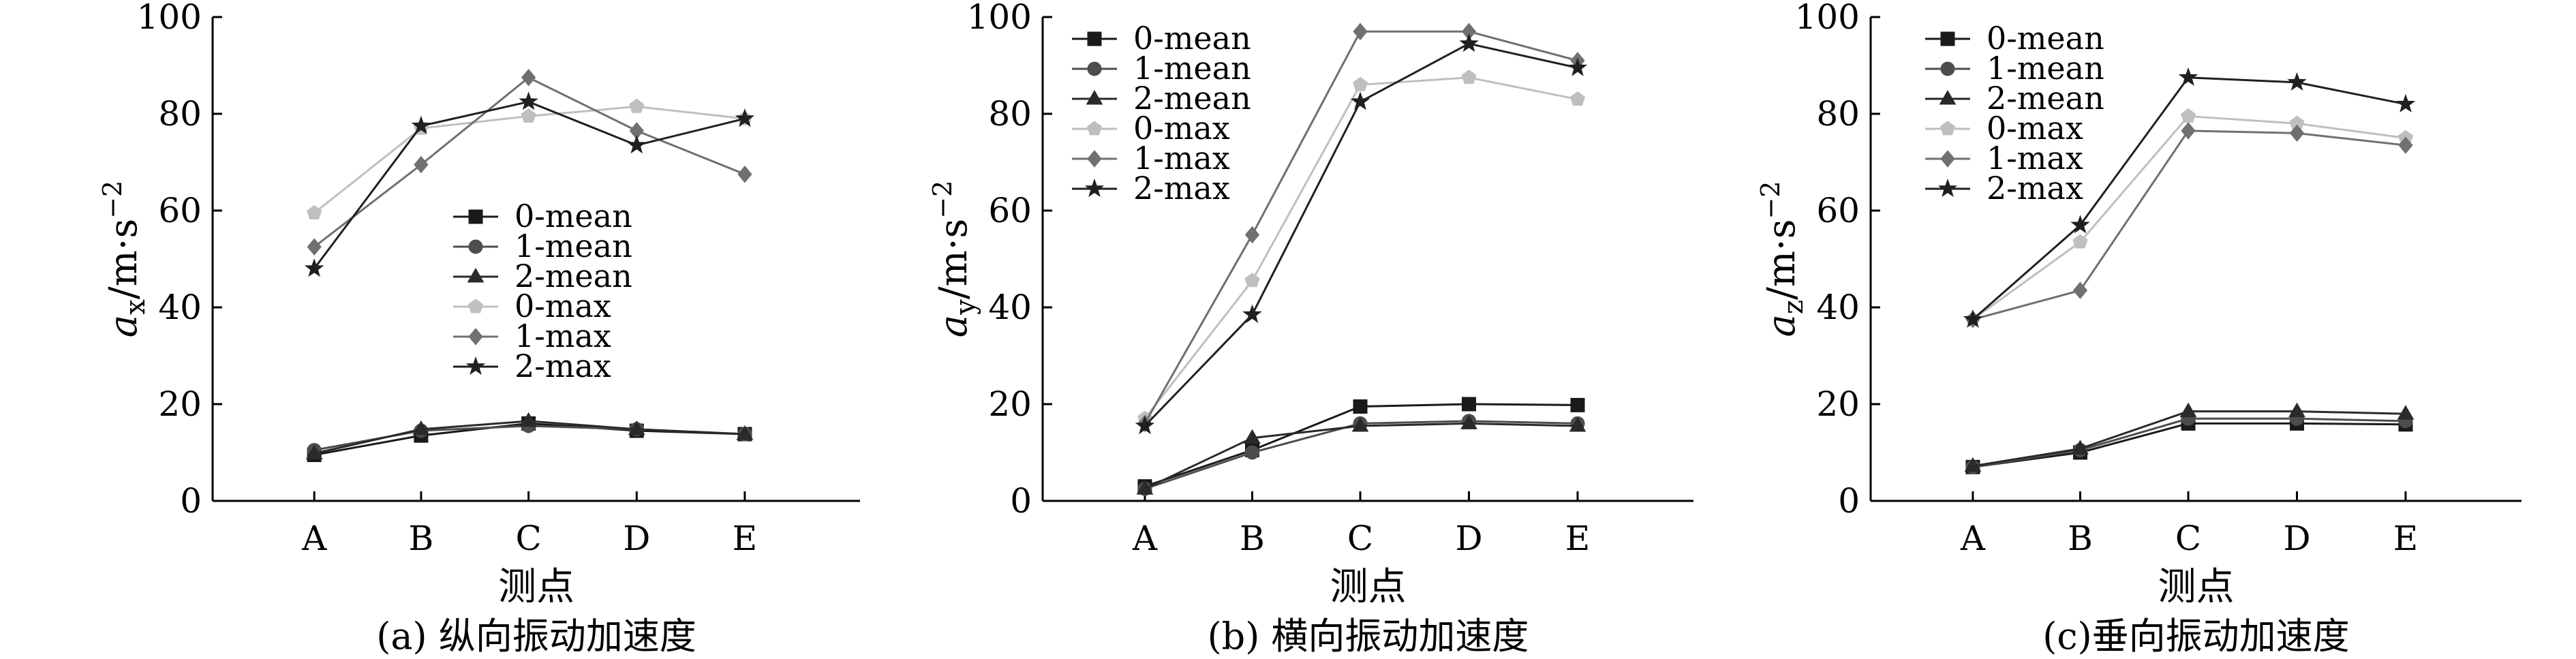 The width and height of the screenshot is (2576, 659). I want to click on series-line, so click(1361, 456).